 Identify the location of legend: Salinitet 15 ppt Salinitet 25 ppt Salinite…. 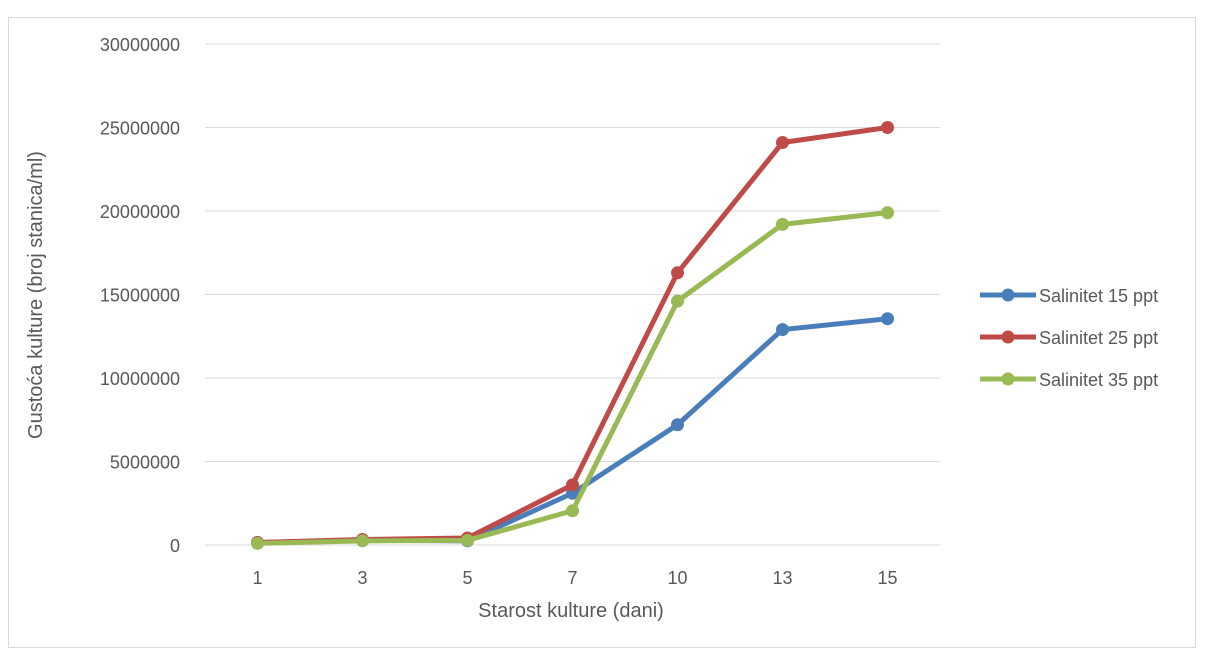
(1069, 338).